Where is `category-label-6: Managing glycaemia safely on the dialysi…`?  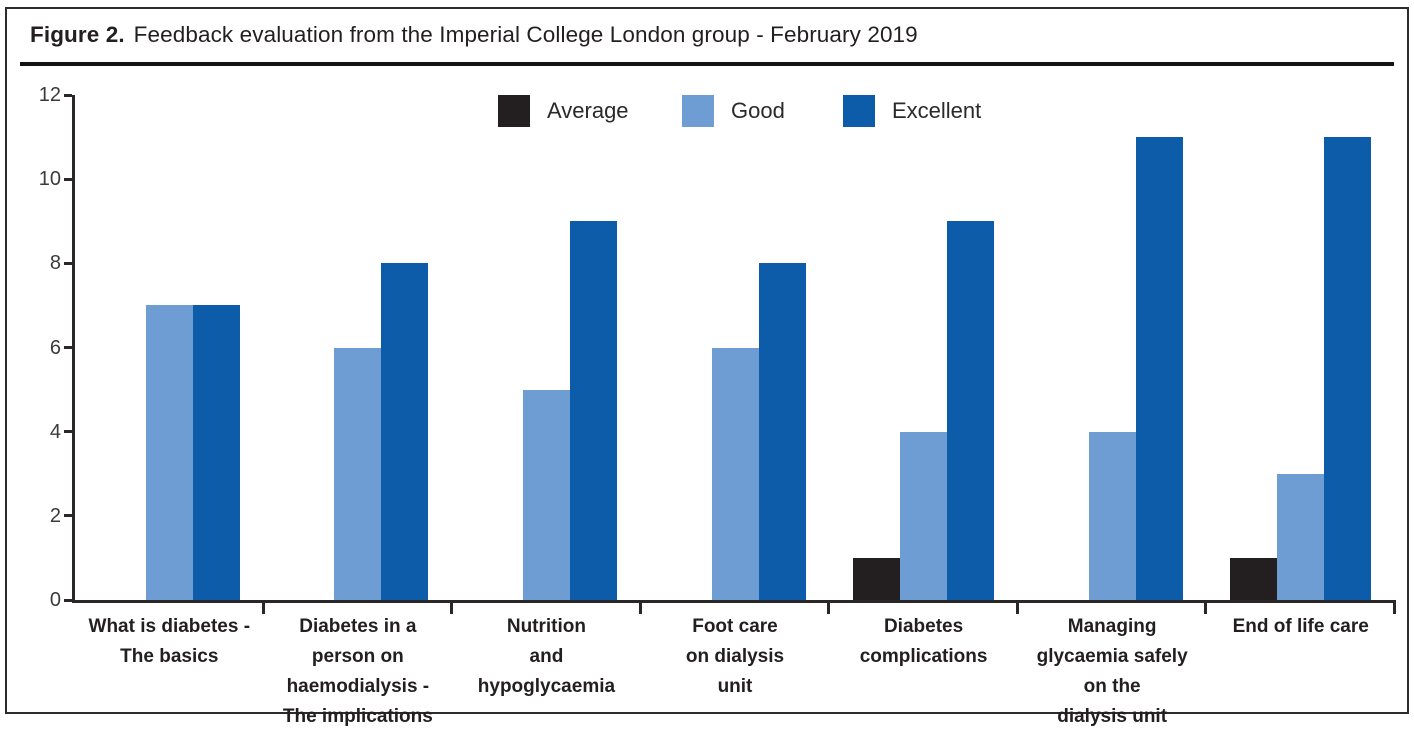 category-label-6: Managing glycaemia safely on the dialysi… is located at coordinates (1112, 671).